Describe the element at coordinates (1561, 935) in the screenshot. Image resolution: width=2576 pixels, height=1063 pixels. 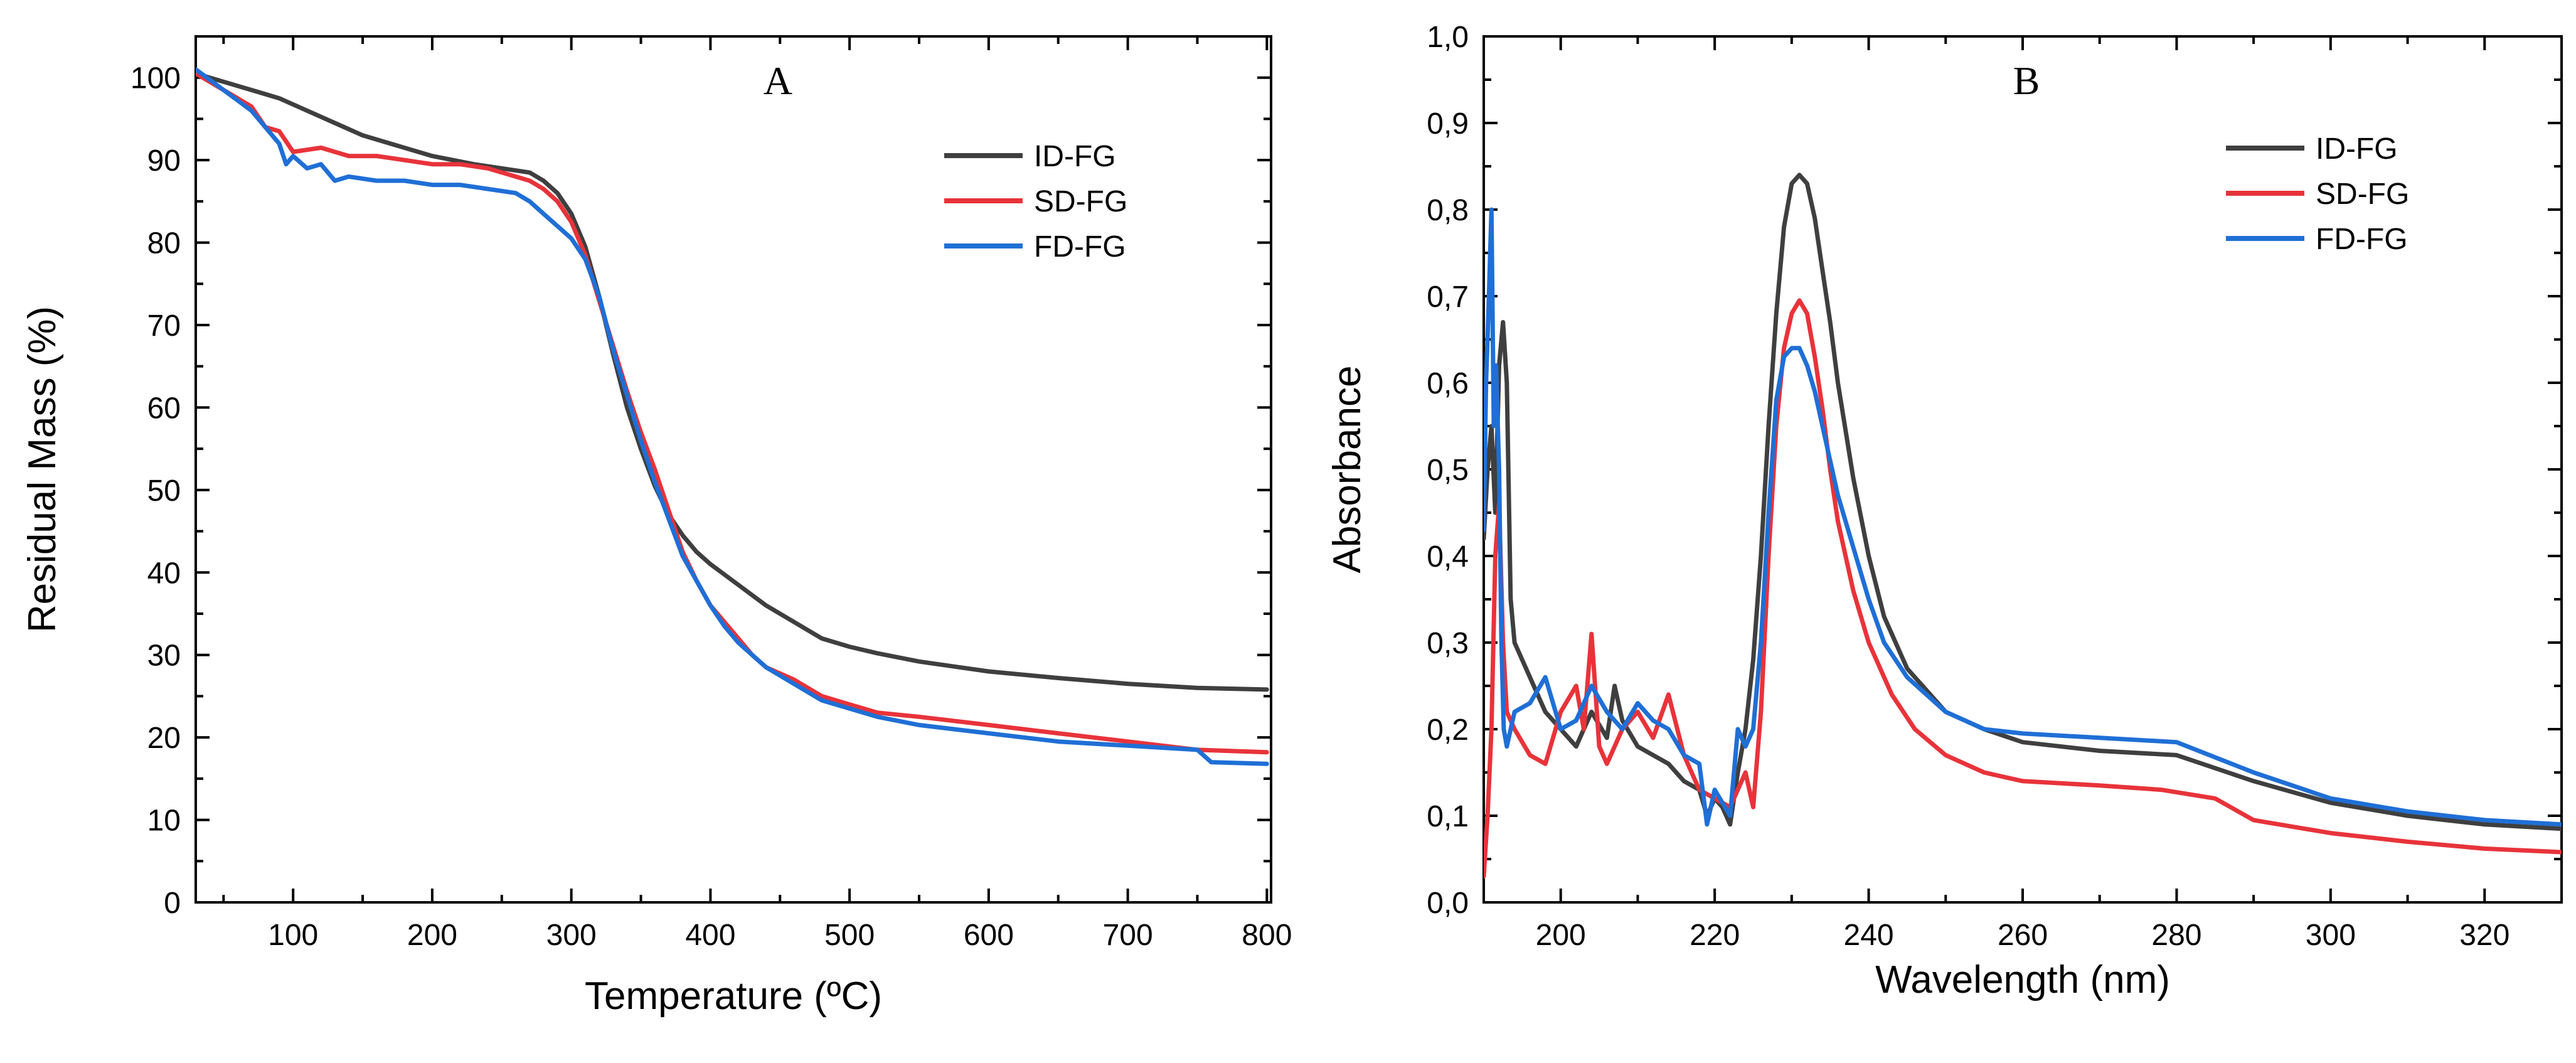
I see `chart-b-x-tick-label: 200` at that location.